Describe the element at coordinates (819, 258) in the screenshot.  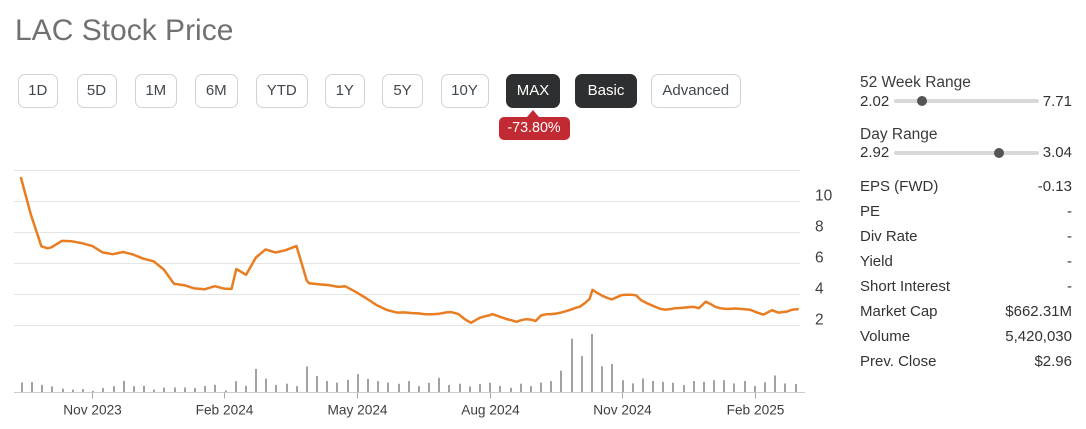
I see `svg-text: 6` at that location.